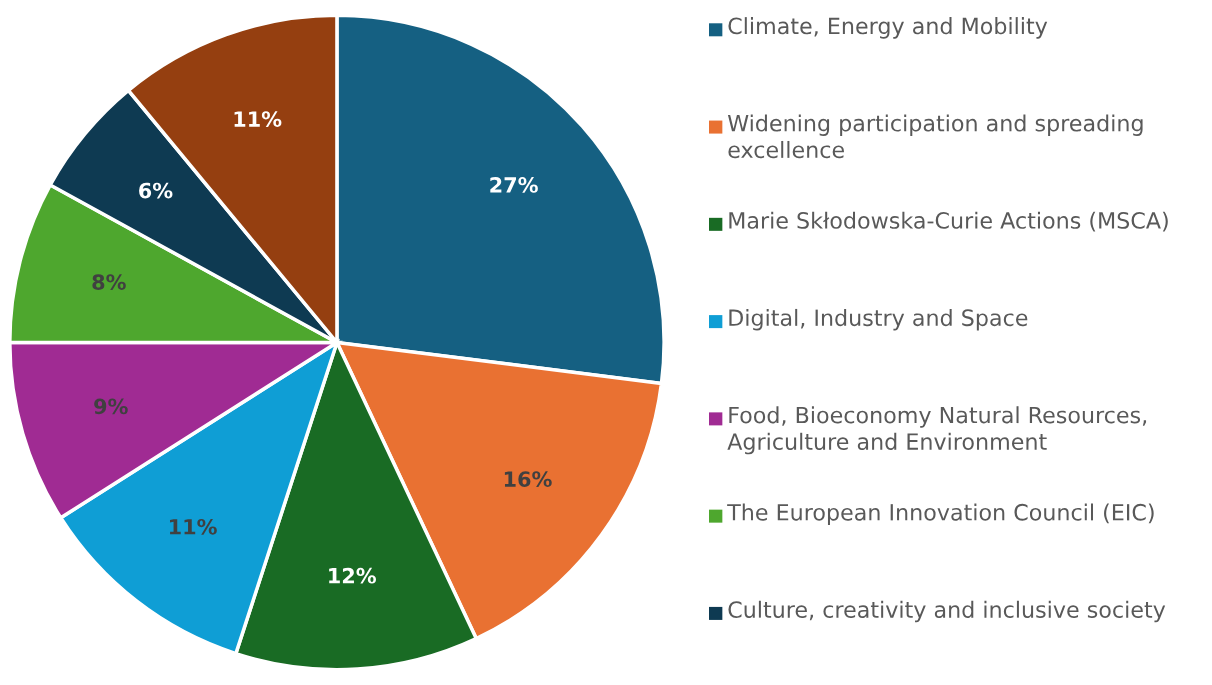 The width and height of the screenshot is (1212, 685). What do you see at coordinates (937, 430) in the screenshot?
I see `legend-label: Food, Bioeconomy Natural Resources, Agriculture and Environment` at bounding box center [937, 430].